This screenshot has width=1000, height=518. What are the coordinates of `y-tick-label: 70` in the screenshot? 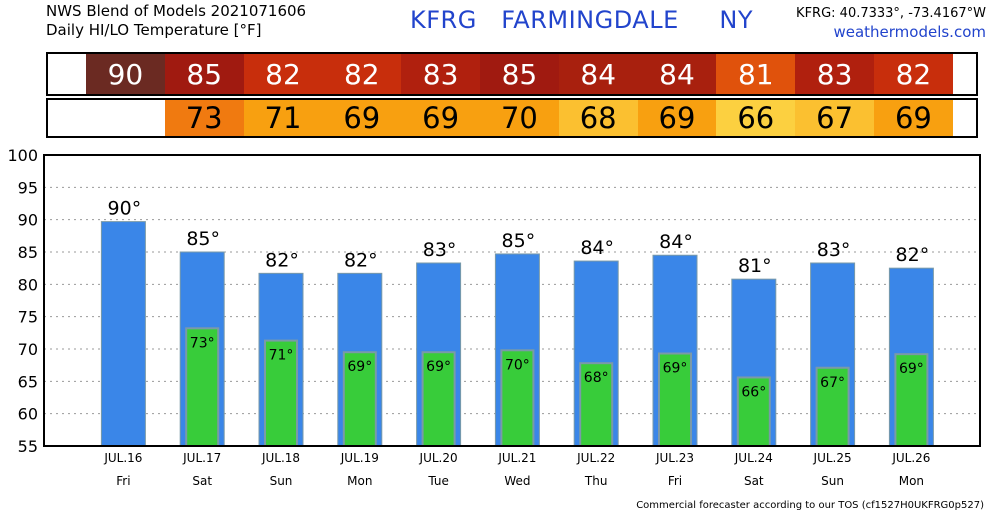 It's located at (28, 349).